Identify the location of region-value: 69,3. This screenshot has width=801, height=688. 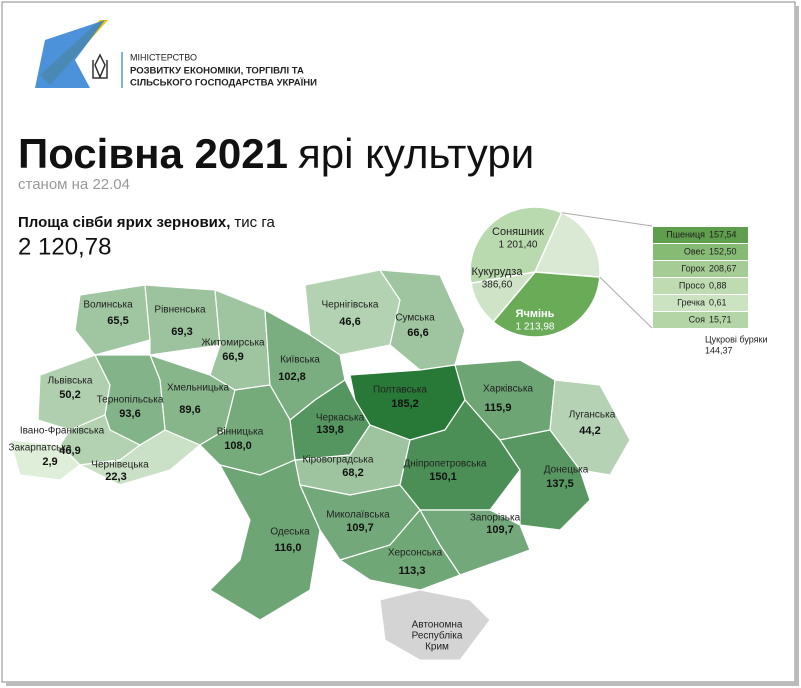
(181, 332).